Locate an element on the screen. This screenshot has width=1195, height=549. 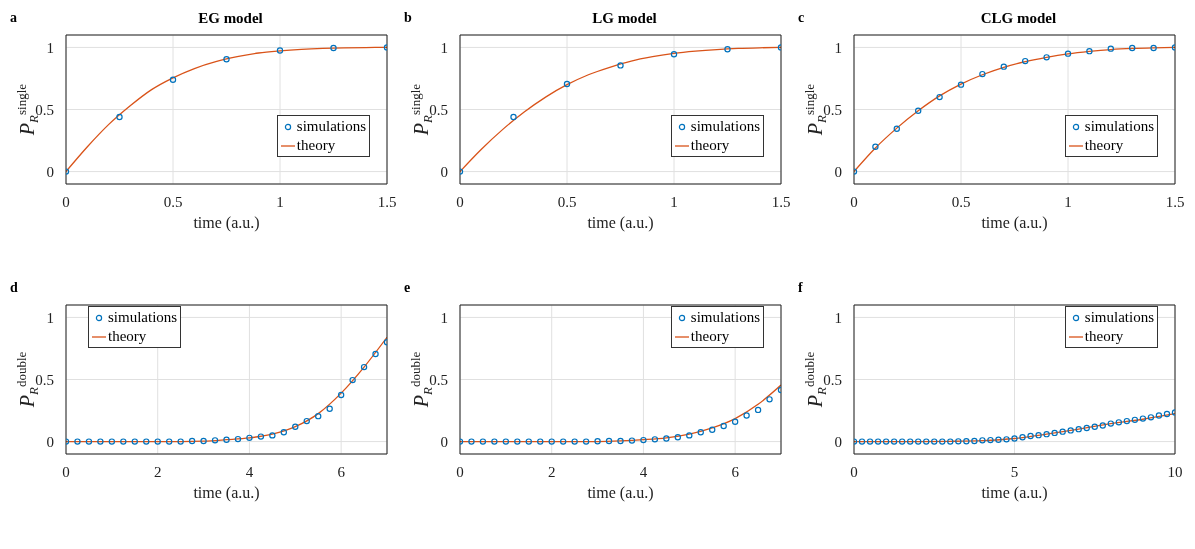
chart-title: CLG model is located at coordinates (1018, 18).